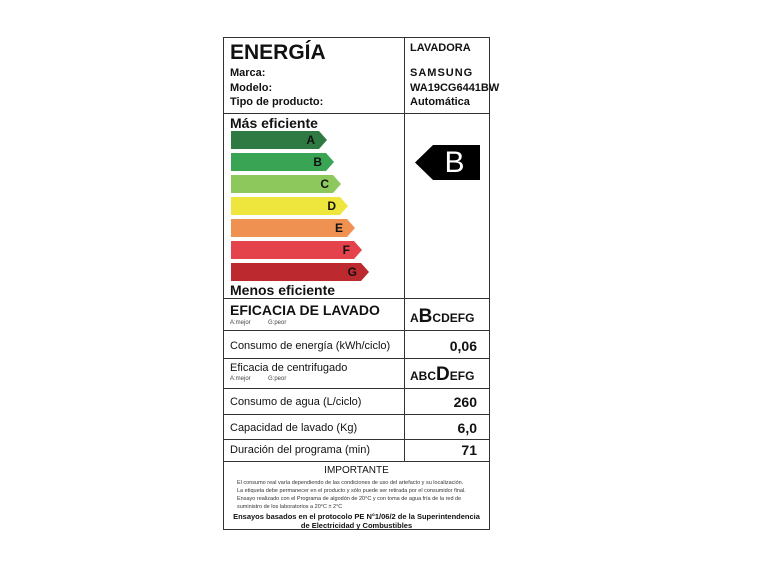  I want to click on spin-label: Eficacia de centrifugado, so click(289, 368).